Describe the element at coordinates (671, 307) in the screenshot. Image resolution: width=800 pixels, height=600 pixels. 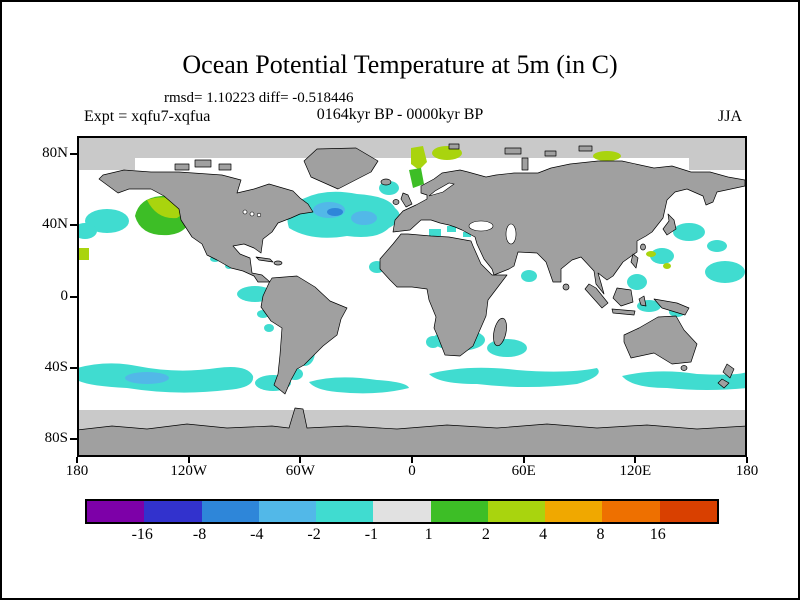
I see `new-guinea` at that location.